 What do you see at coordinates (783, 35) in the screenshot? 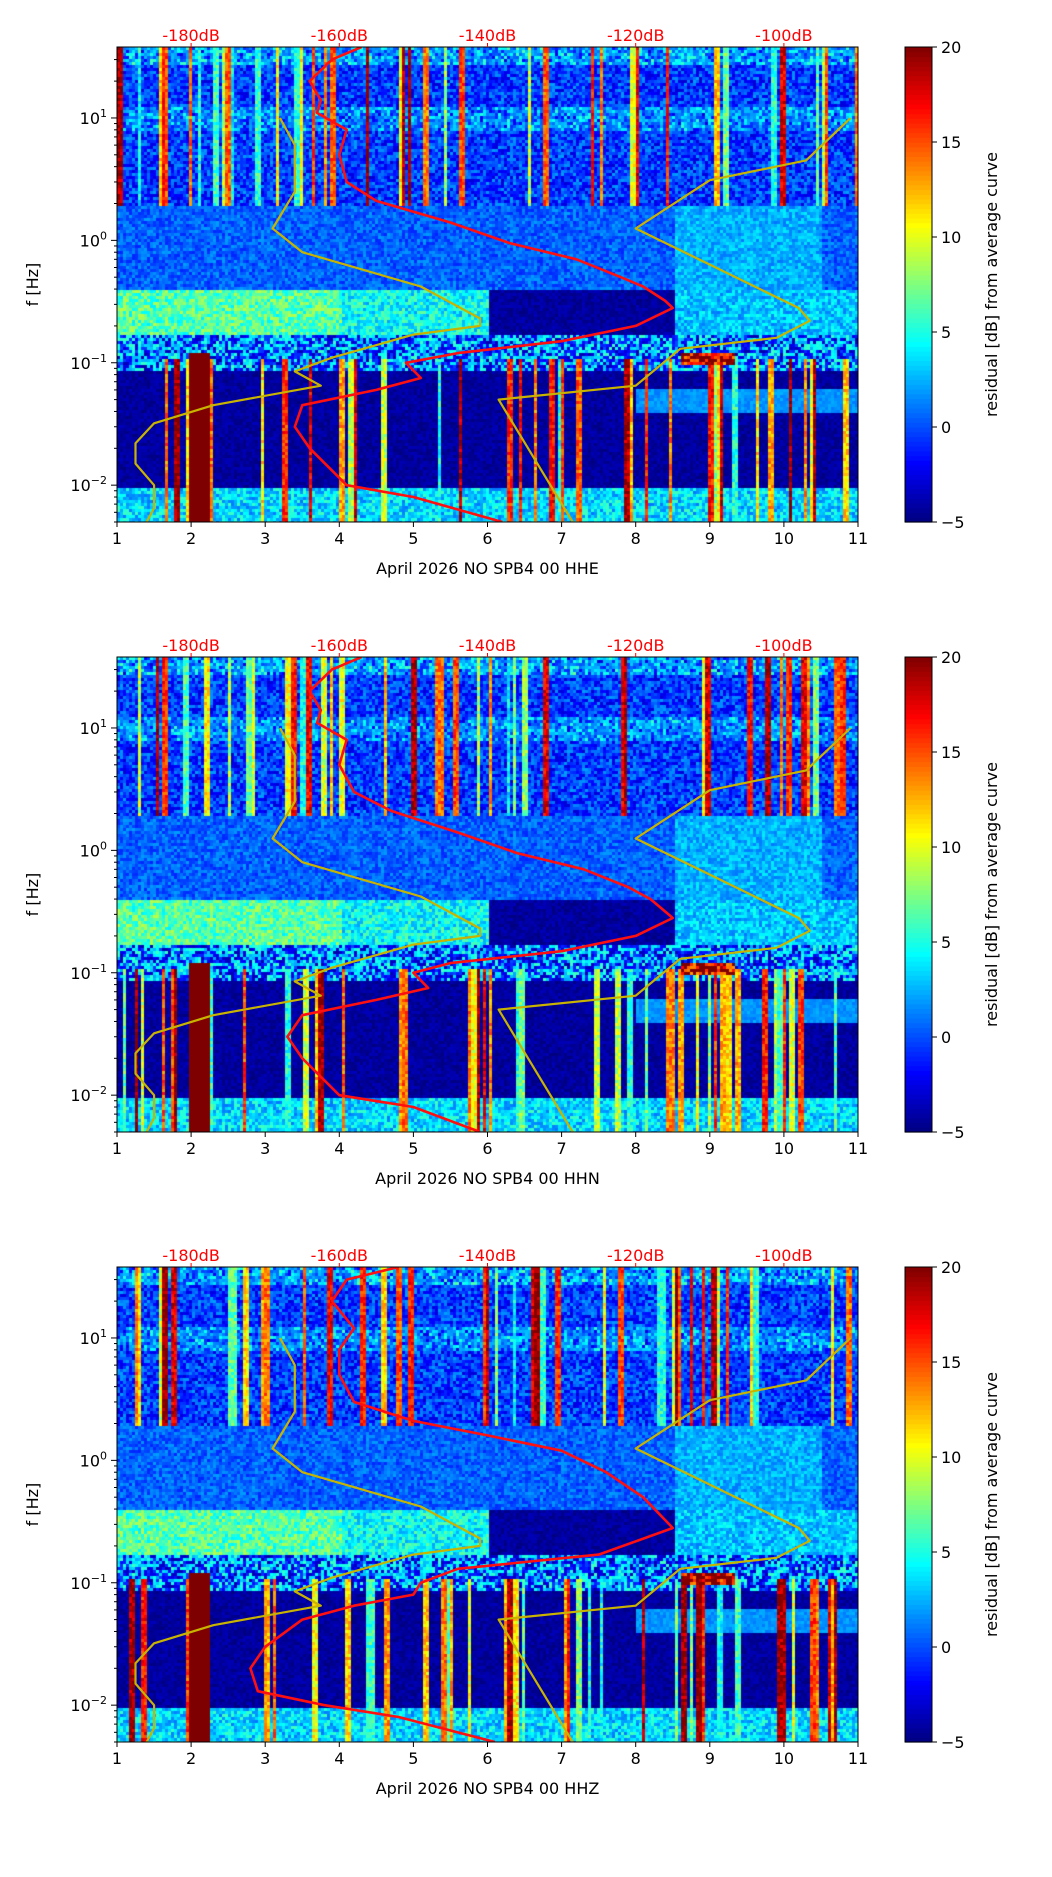
I see `top-db-label: -100dB` at bounding box center [783, 35].